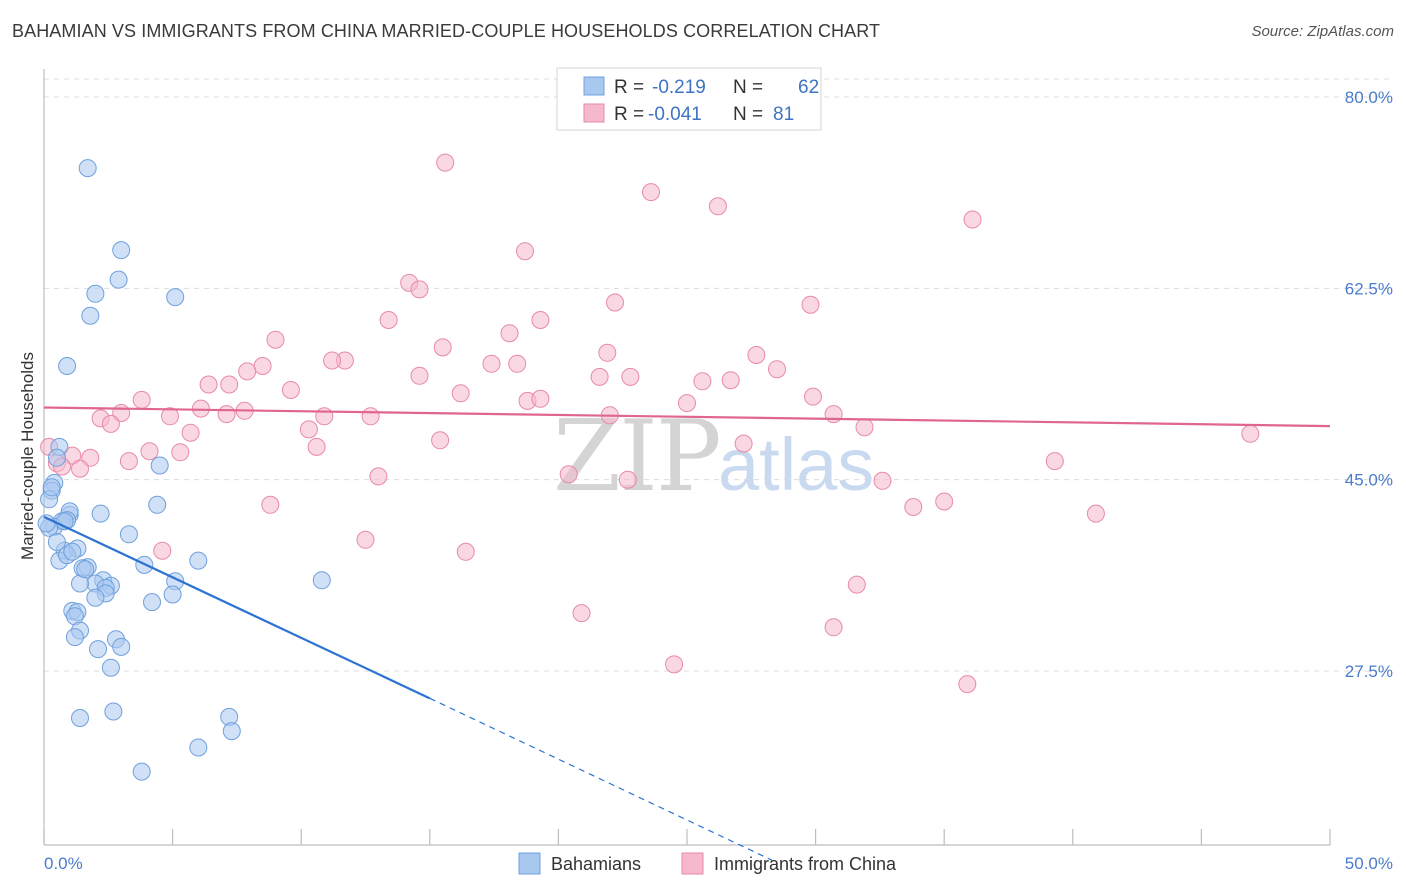  What do you see at coordinates (748, 114) in the screenshot?
I see `legend-n-label-2: N =` at bounding box center [748, 114].